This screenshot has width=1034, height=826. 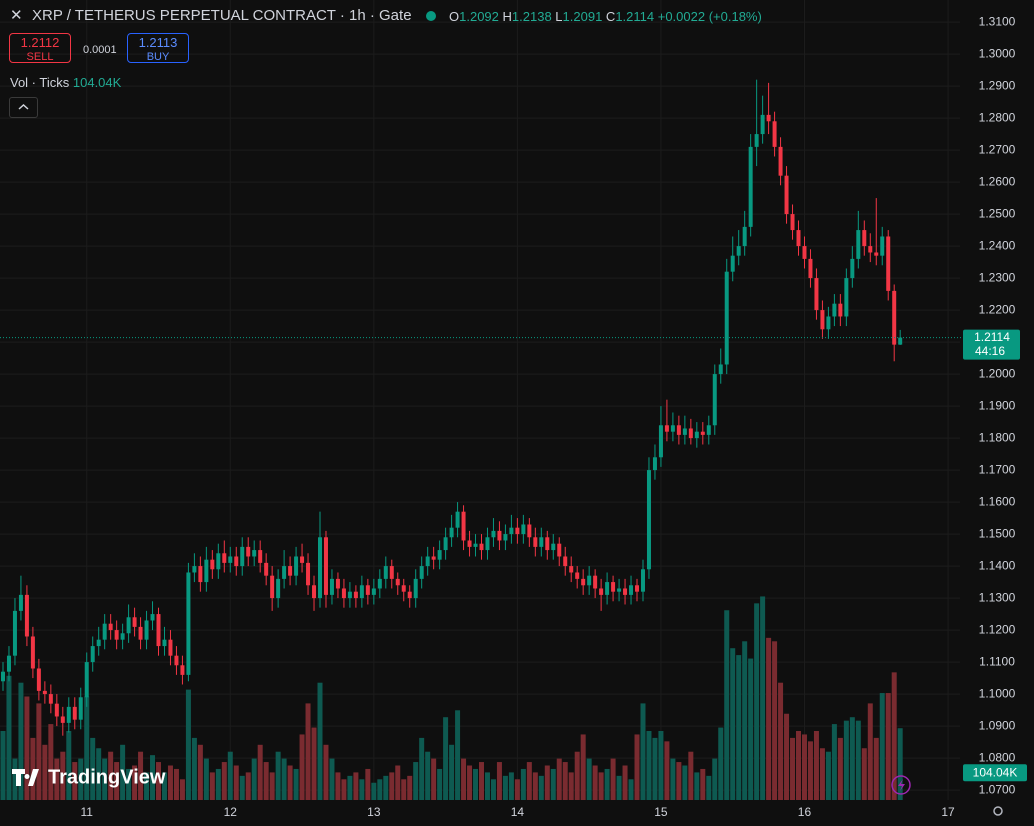 I want to click on buy-button: 1.2113 BUY, so click(x=158, y=48).